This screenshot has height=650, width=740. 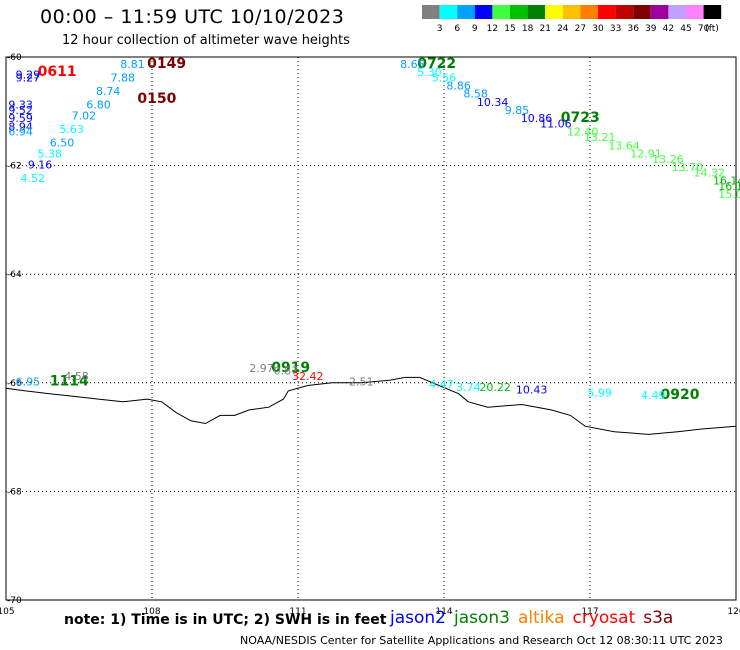 I want to click on wave-height-label: 12.91, so click(x=646, y=153).